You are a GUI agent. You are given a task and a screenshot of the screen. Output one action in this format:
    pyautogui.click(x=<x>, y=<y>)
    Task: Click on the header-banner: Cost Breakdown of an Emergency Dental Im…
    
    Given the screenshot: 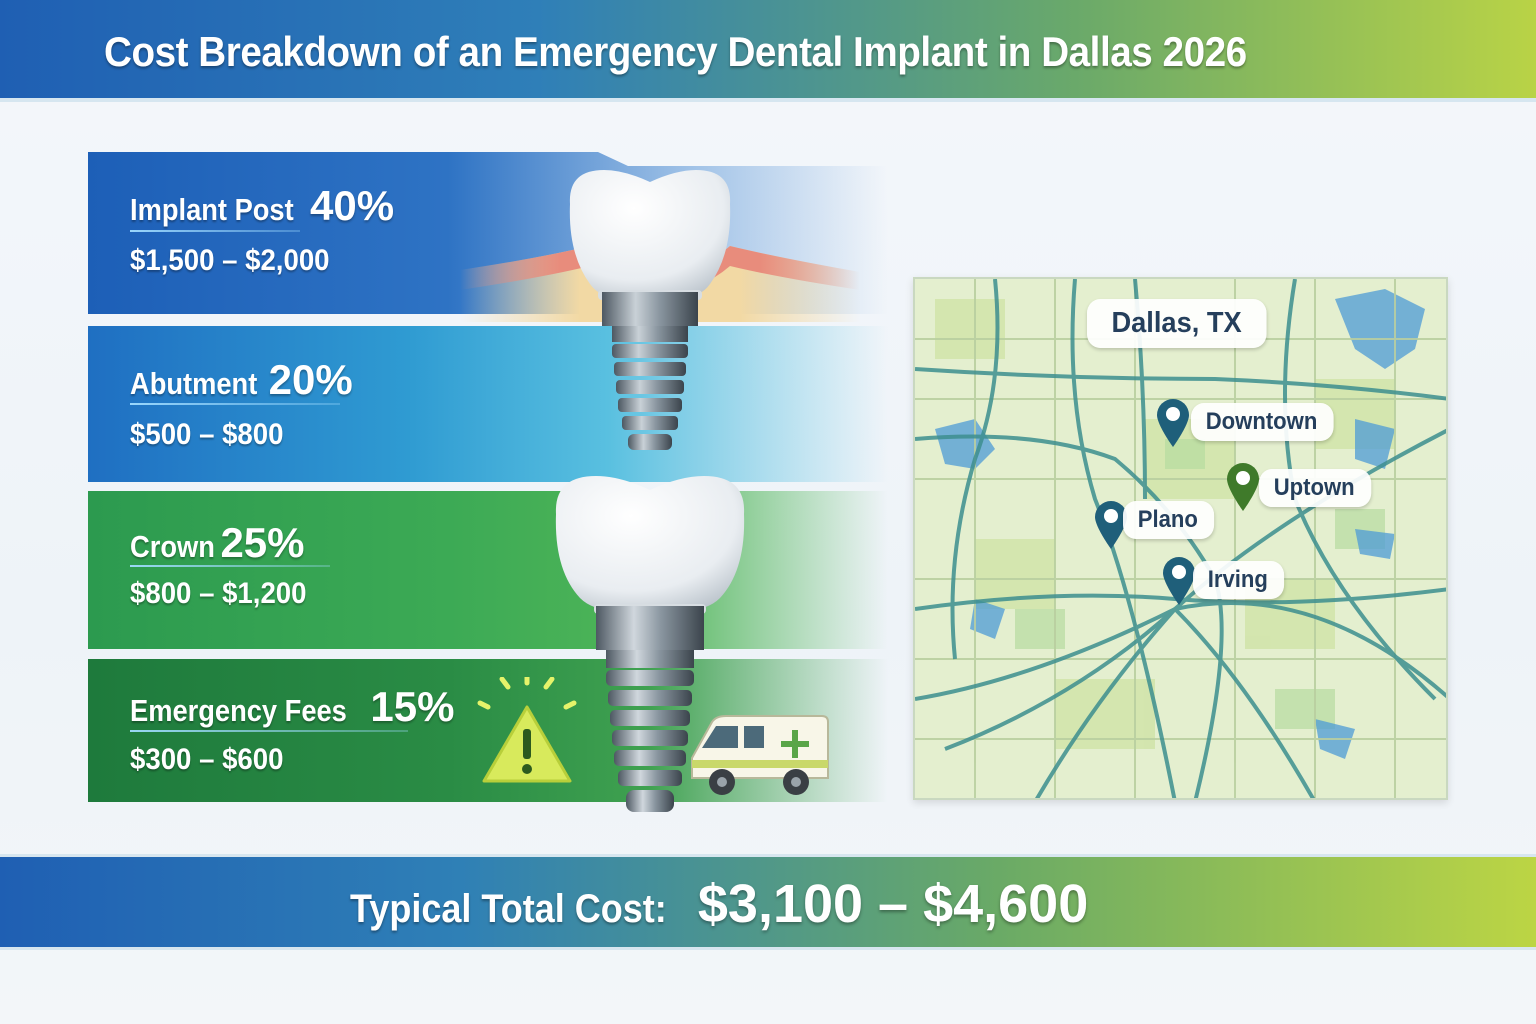 What is the action you would take?
    pyautogui.click(x=768, y=51)
    